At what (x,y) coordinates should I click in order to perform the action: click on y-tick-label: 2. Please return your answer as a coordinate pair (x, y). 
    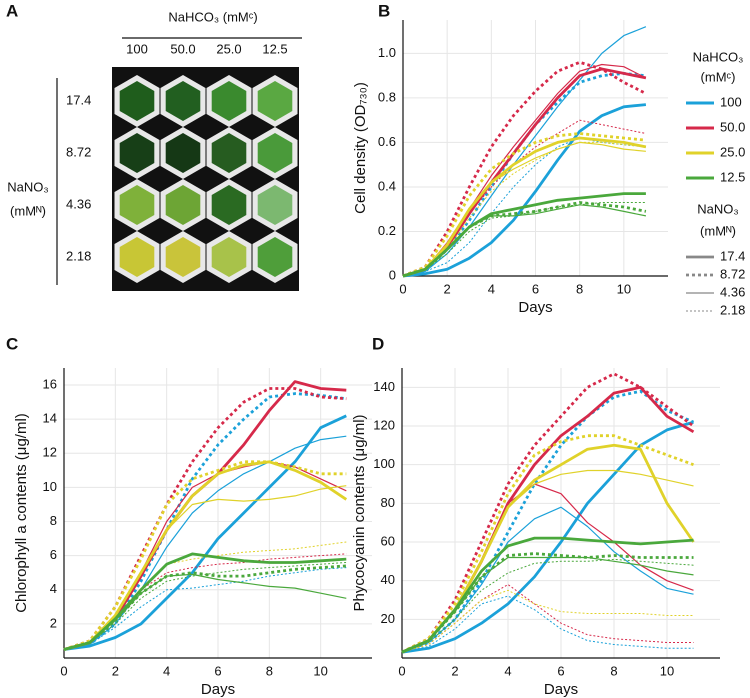
    Looking at the image, I should click on (53, 622).